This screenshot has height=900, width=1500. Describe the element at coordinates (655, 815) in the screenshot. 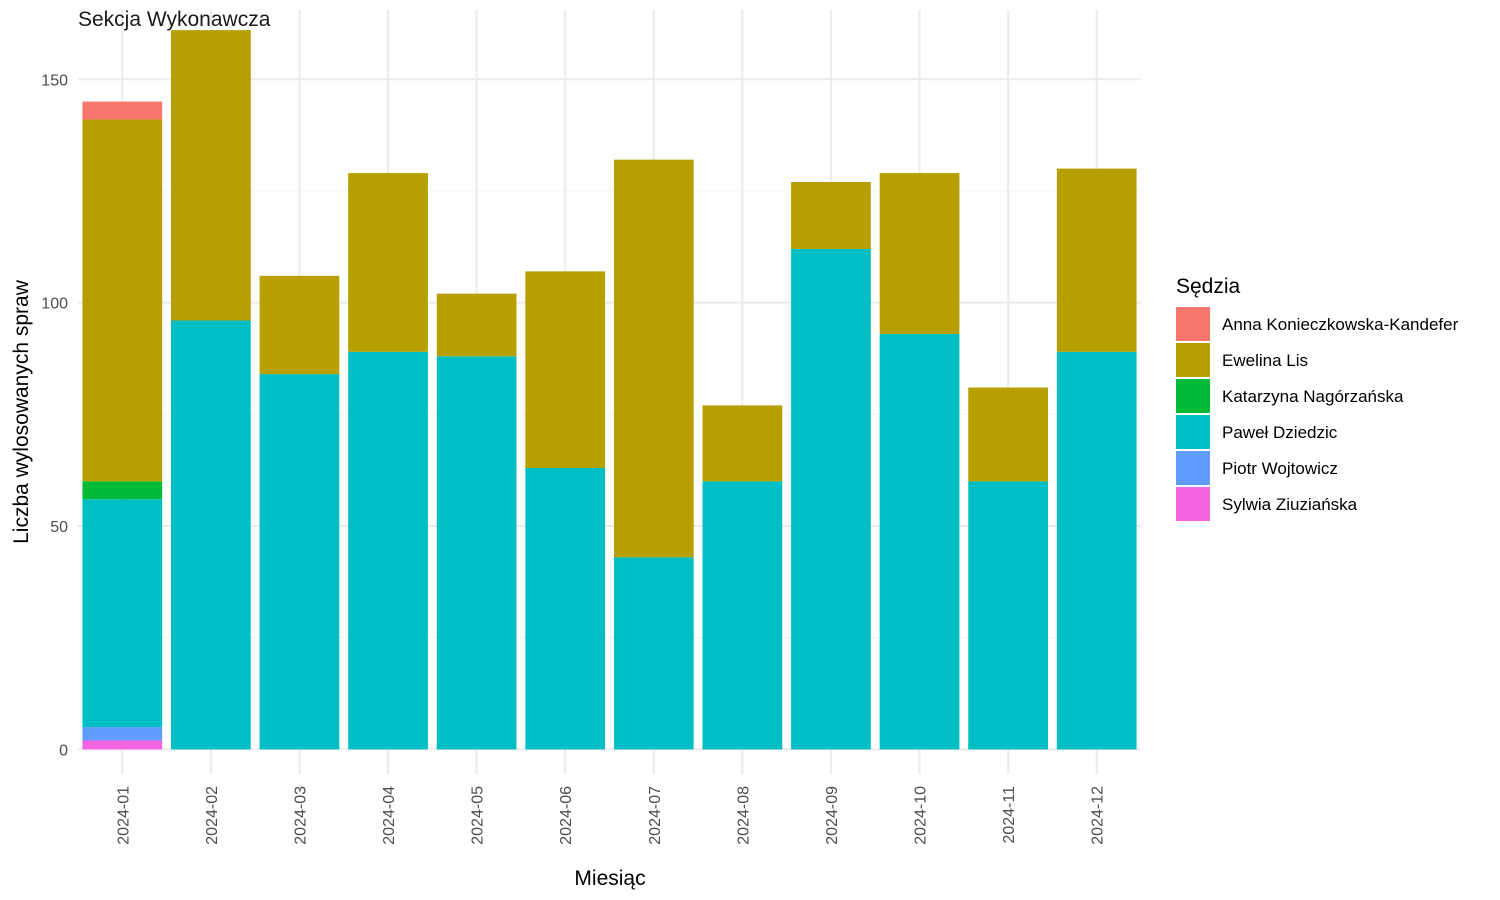

I see `x-tick-label: 2024-07` at that location.